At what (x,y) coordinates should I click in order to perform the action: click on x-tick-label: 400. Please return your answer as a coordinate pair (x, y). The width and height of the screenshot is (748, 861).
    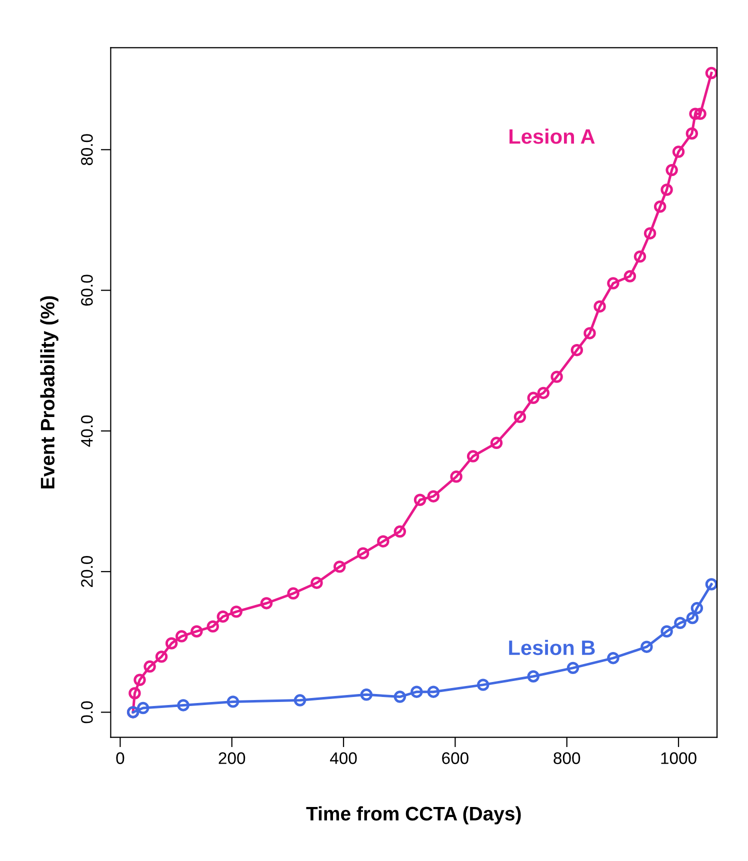
    Looking at the image, I should click on (343, 758).